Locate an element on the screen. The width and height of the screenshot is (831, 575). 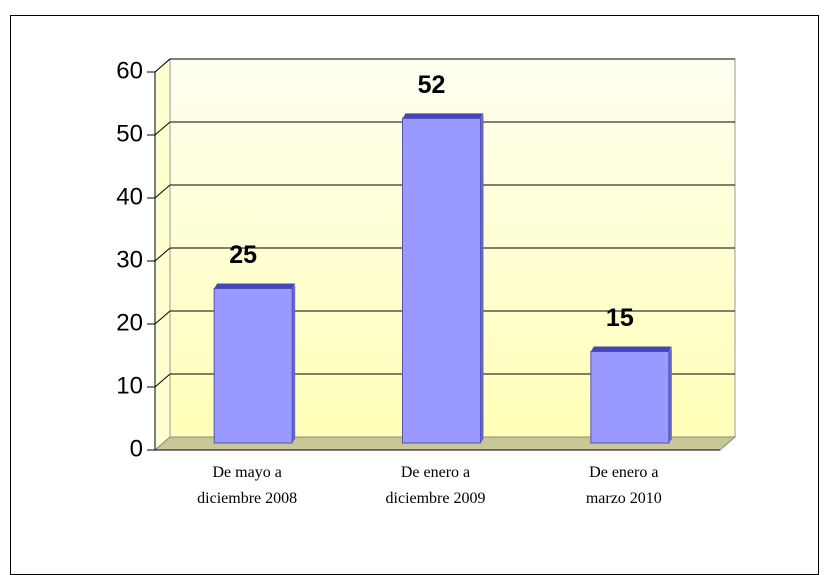
y-tick-label: 40 is located at coordinates (129, 196).